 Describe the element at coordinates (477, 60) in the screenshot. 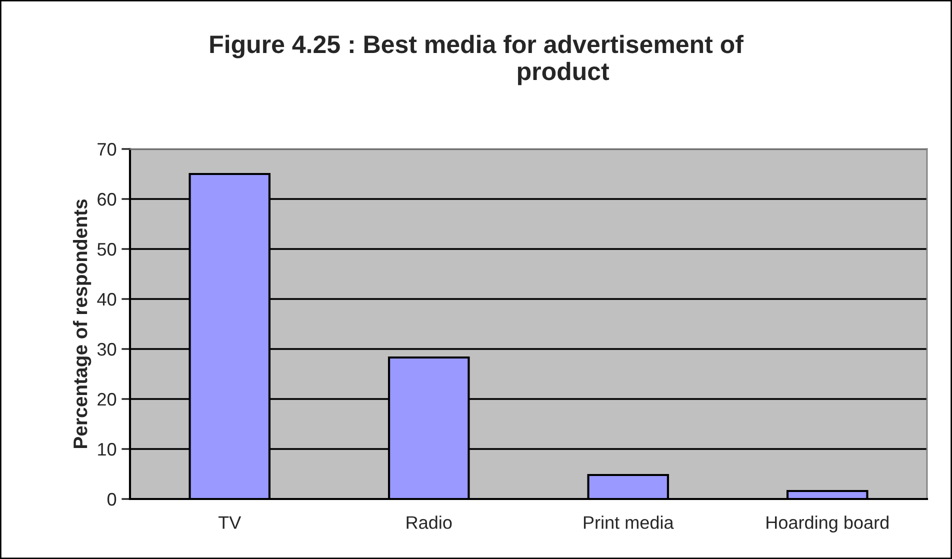

I see `chart-title: Figure 4.25 : Best media for advertisement of product` at that location.